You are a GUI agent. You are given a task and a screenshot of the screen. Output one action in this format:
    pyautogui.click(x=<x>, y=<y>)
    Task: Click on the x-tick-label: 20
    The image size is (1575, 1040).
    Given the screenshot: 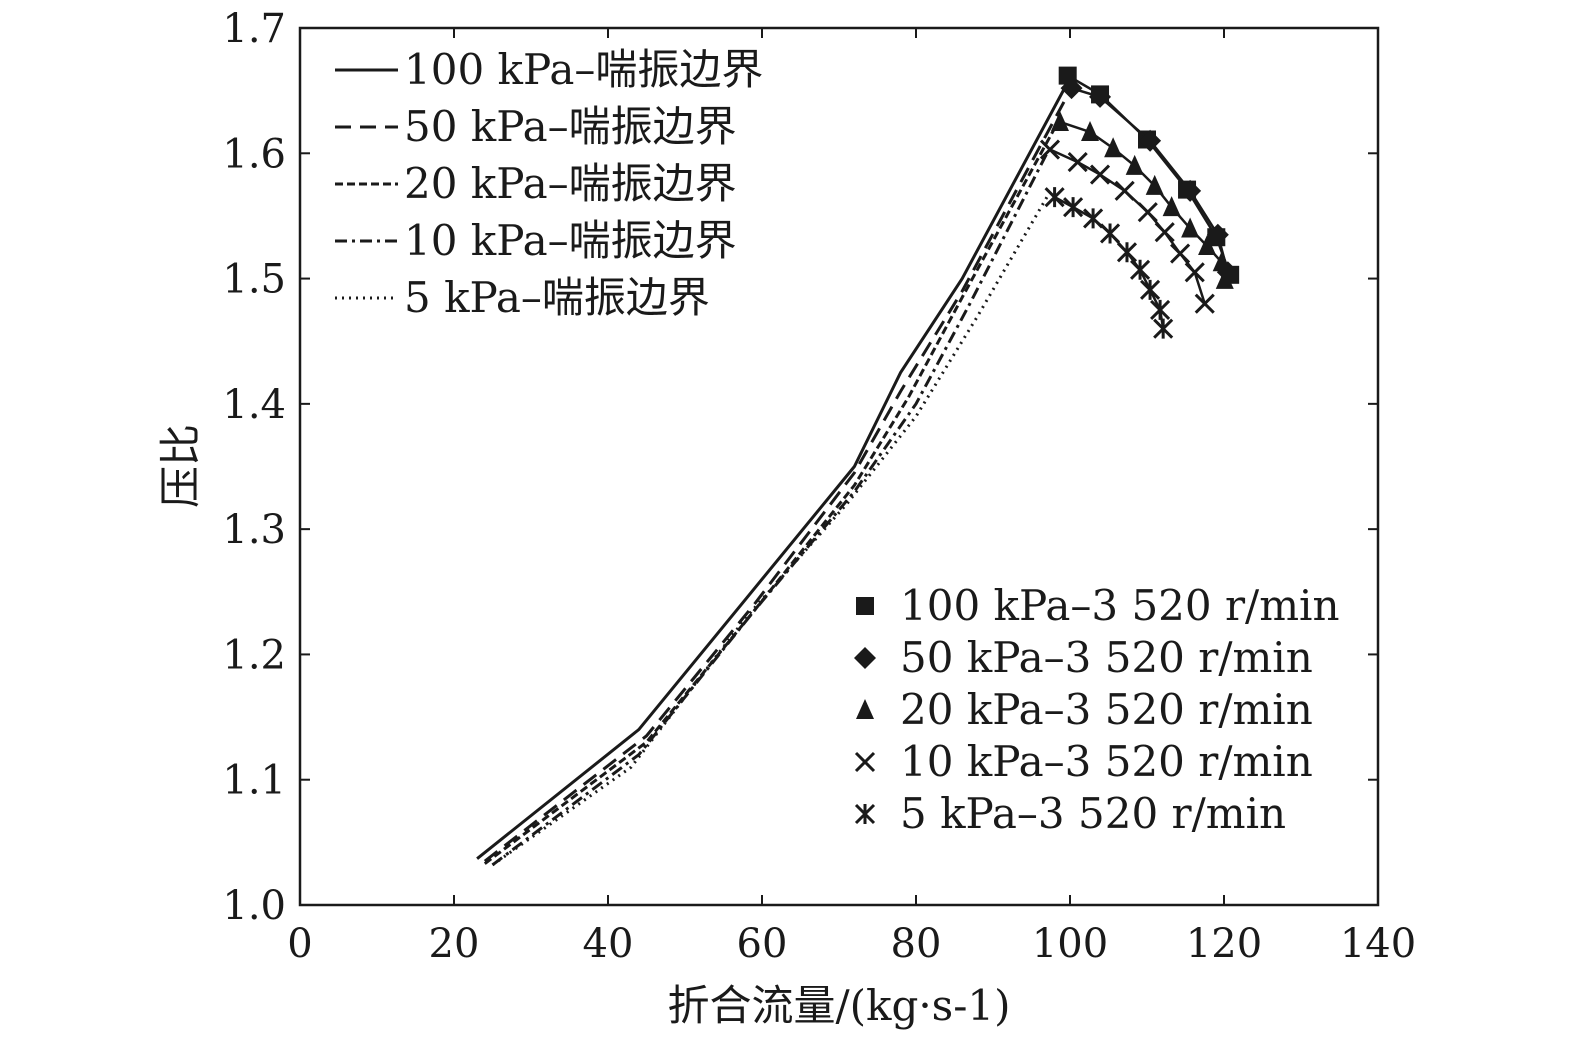 What is the action you would take?
    pyautogui.click(x=454, y=944)
    